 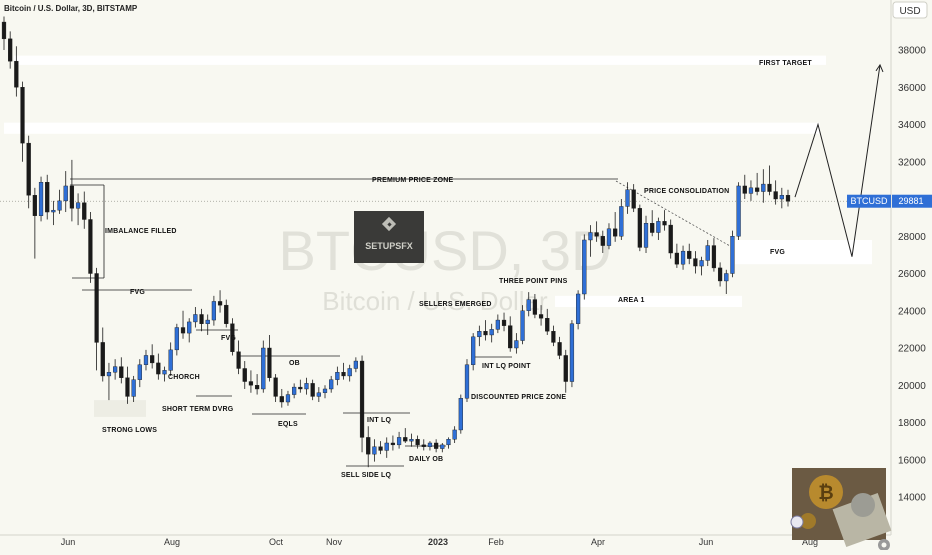 What do you see at coordinates (389, 237) in the screenshot?
I see `setupsfx-logo: SETUPSFX` at bounding box center [389, 237].